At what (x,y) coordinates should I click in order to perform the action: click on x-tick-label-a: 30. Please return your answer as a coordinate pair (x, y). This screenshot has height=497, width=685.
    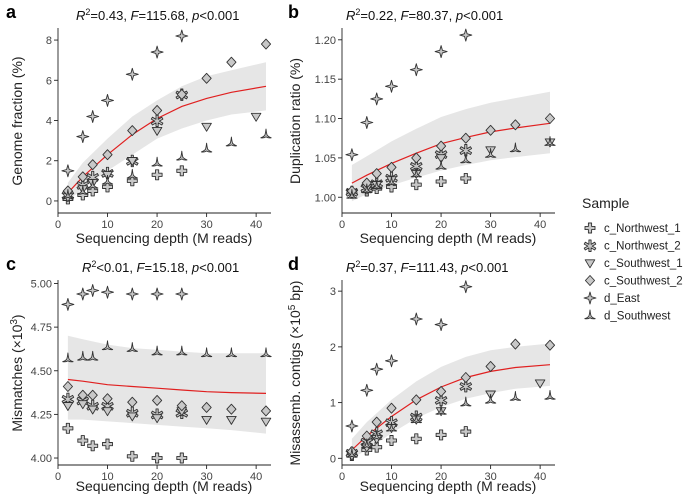
    Looking at the image, I should click on (206, 225).